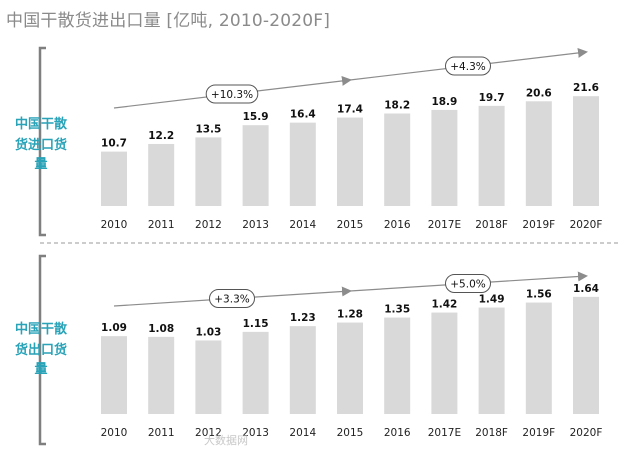 The width and height of the screenshot is (624, 458). I want to click on value-label: 1.42, so click(444, 305).